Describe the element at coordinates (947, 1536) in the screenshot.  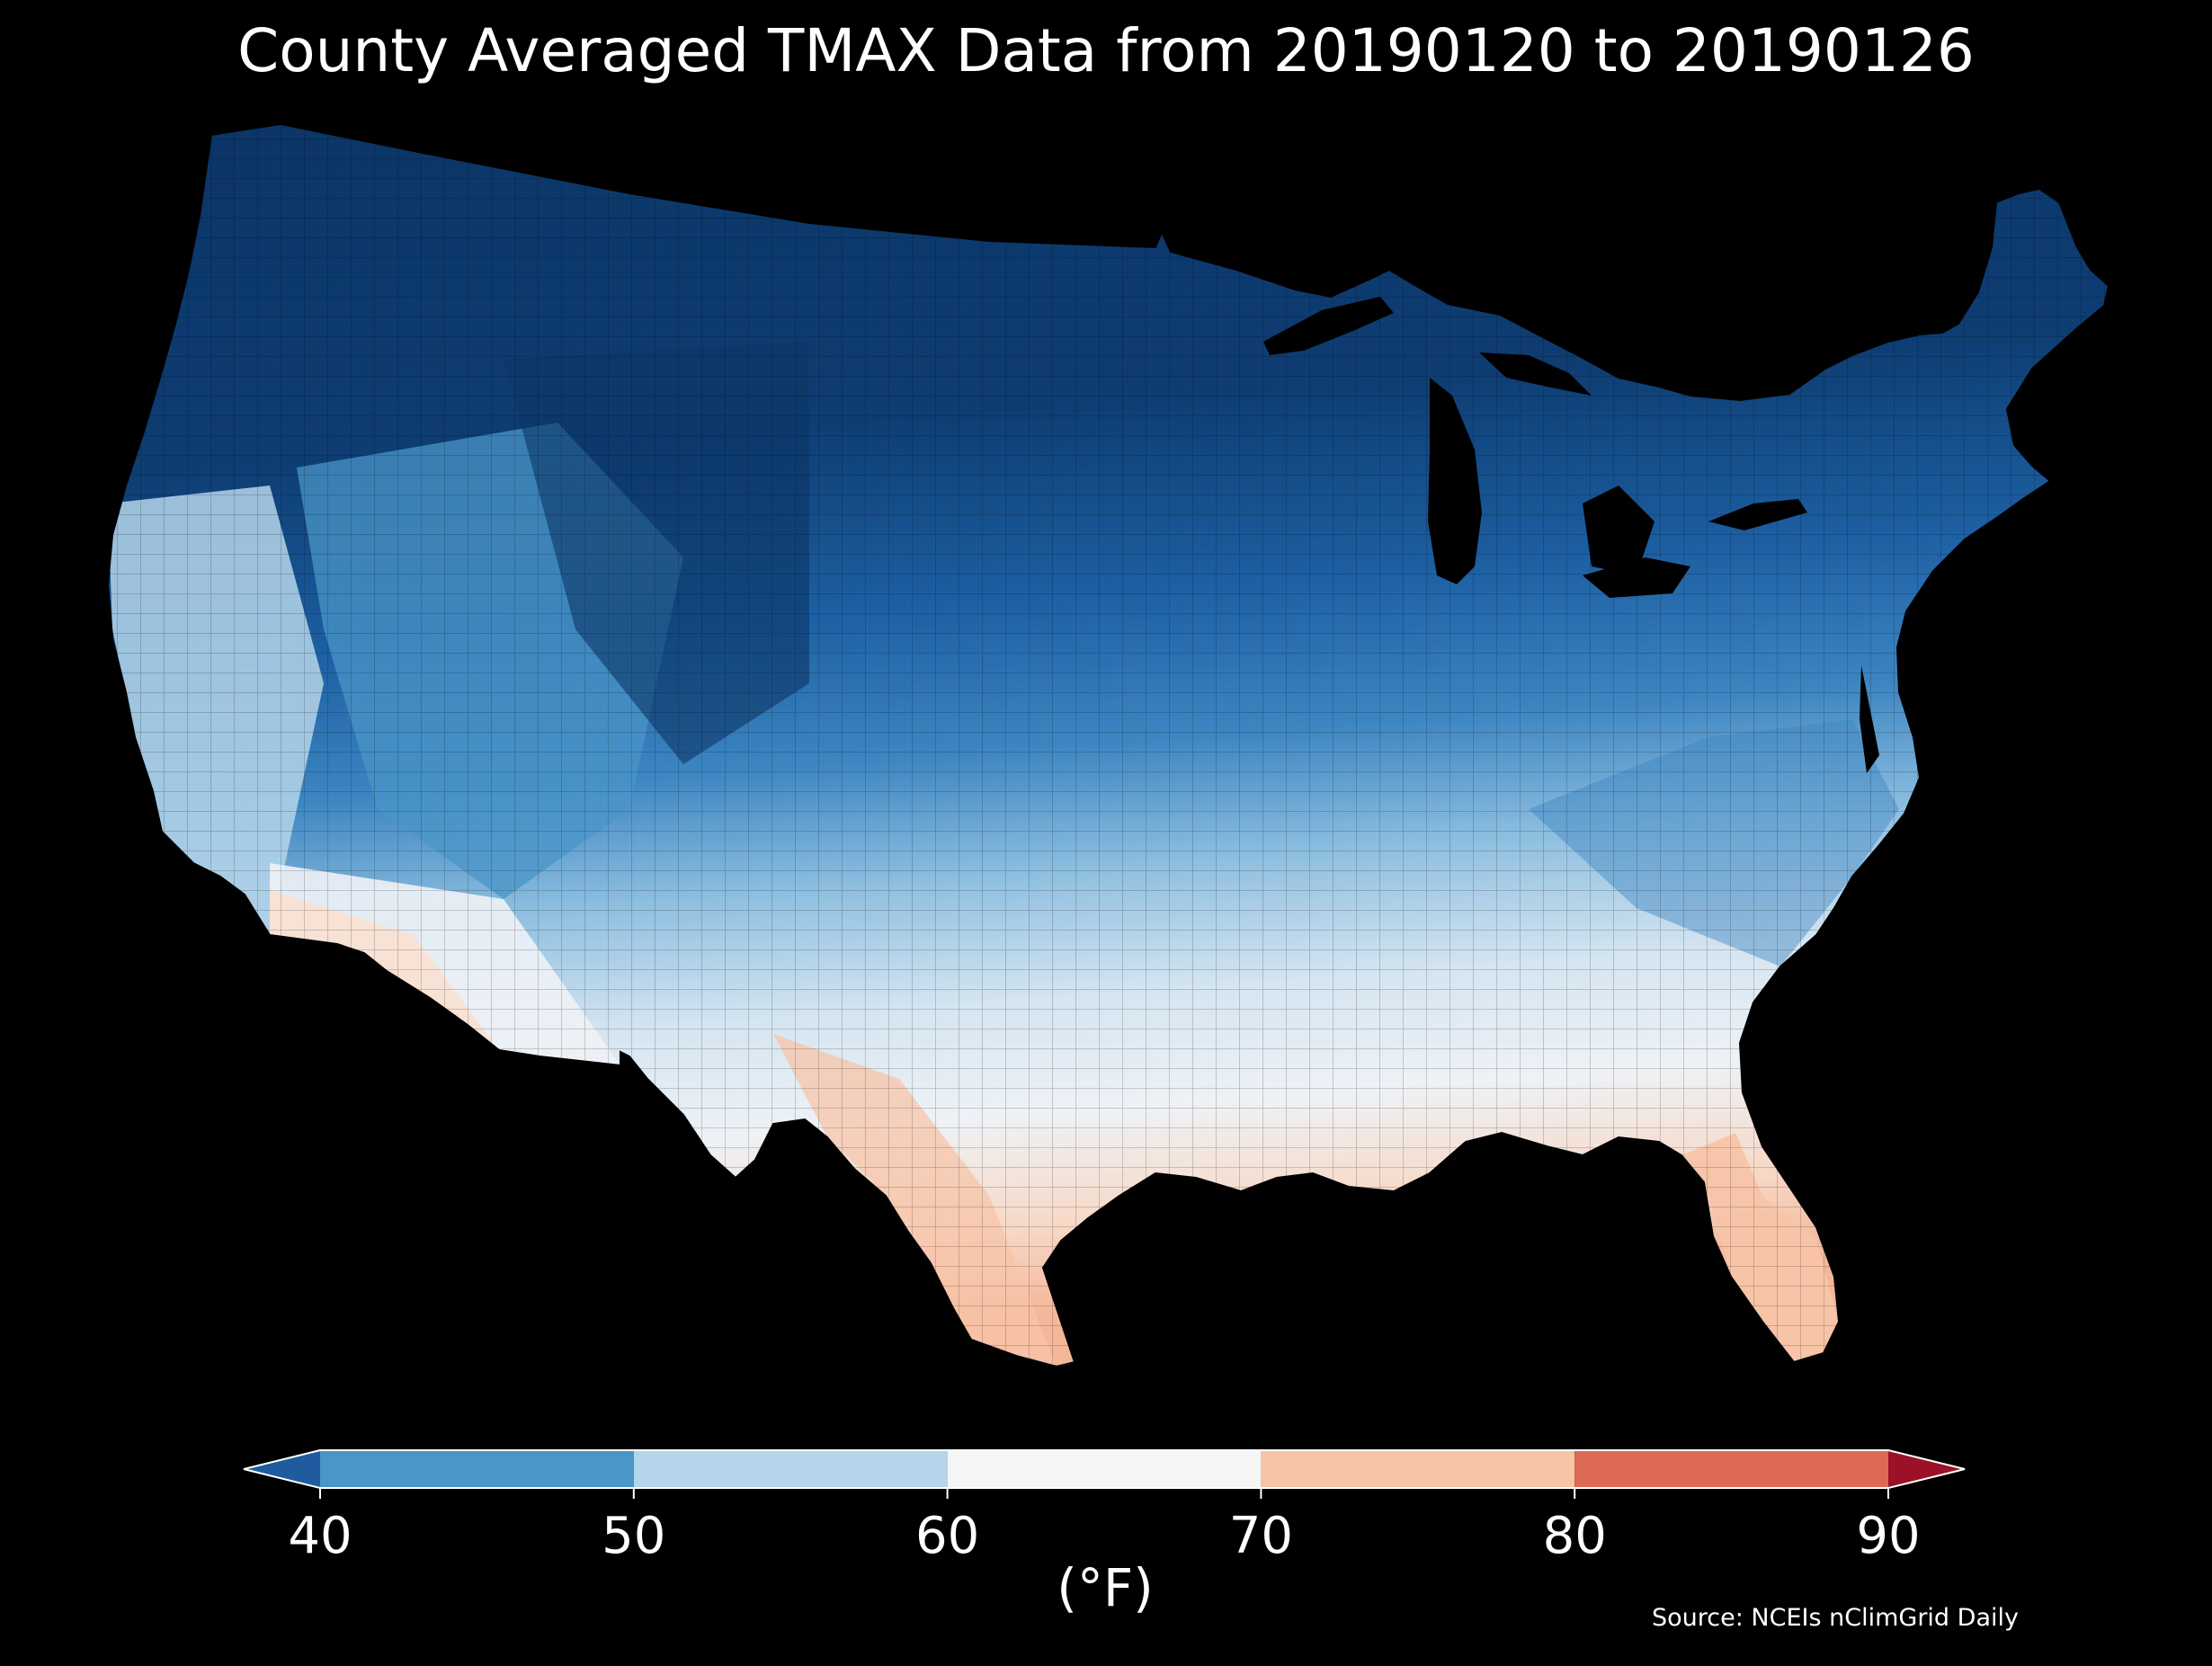
I see `colorbar-tick-label-2: 60` at that location.